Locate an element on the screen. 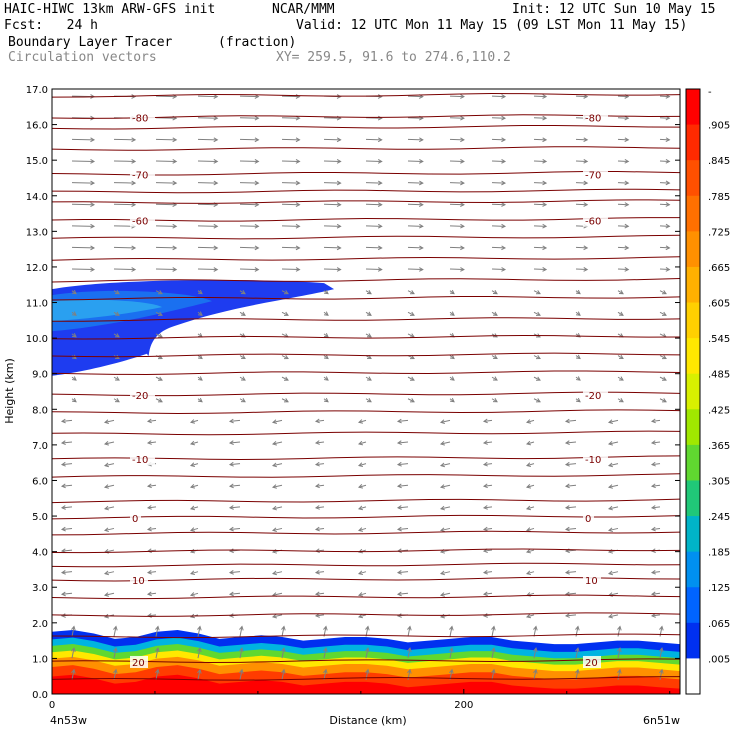 The height and width of the screenshot is (740, 740). y-tick-label: 6.0 is located at coordinates (40, 481).